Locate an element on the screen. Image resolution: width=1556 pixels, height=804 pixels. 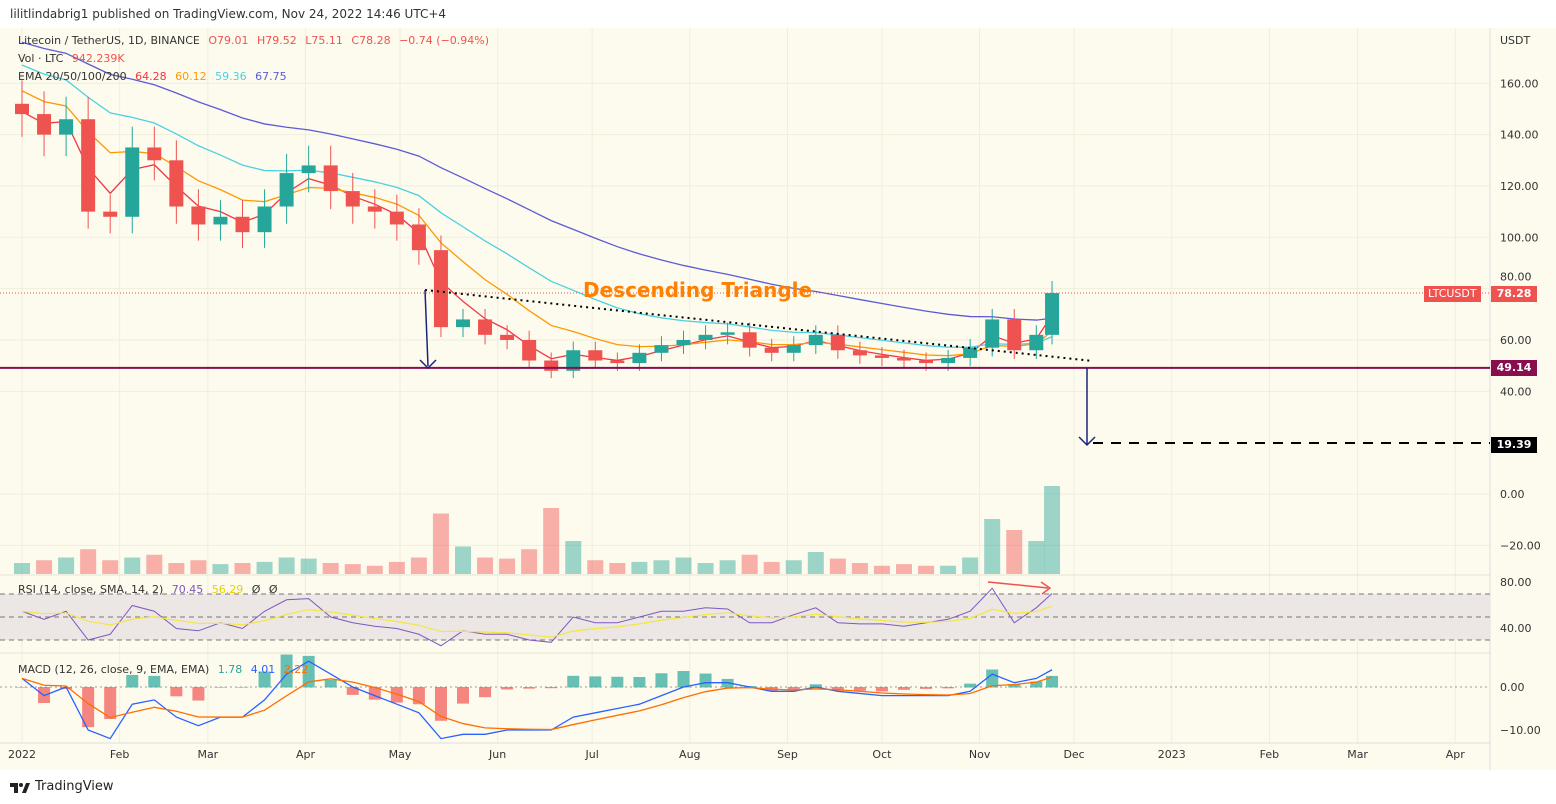
rsi-band is located at coordinates (745, 617).